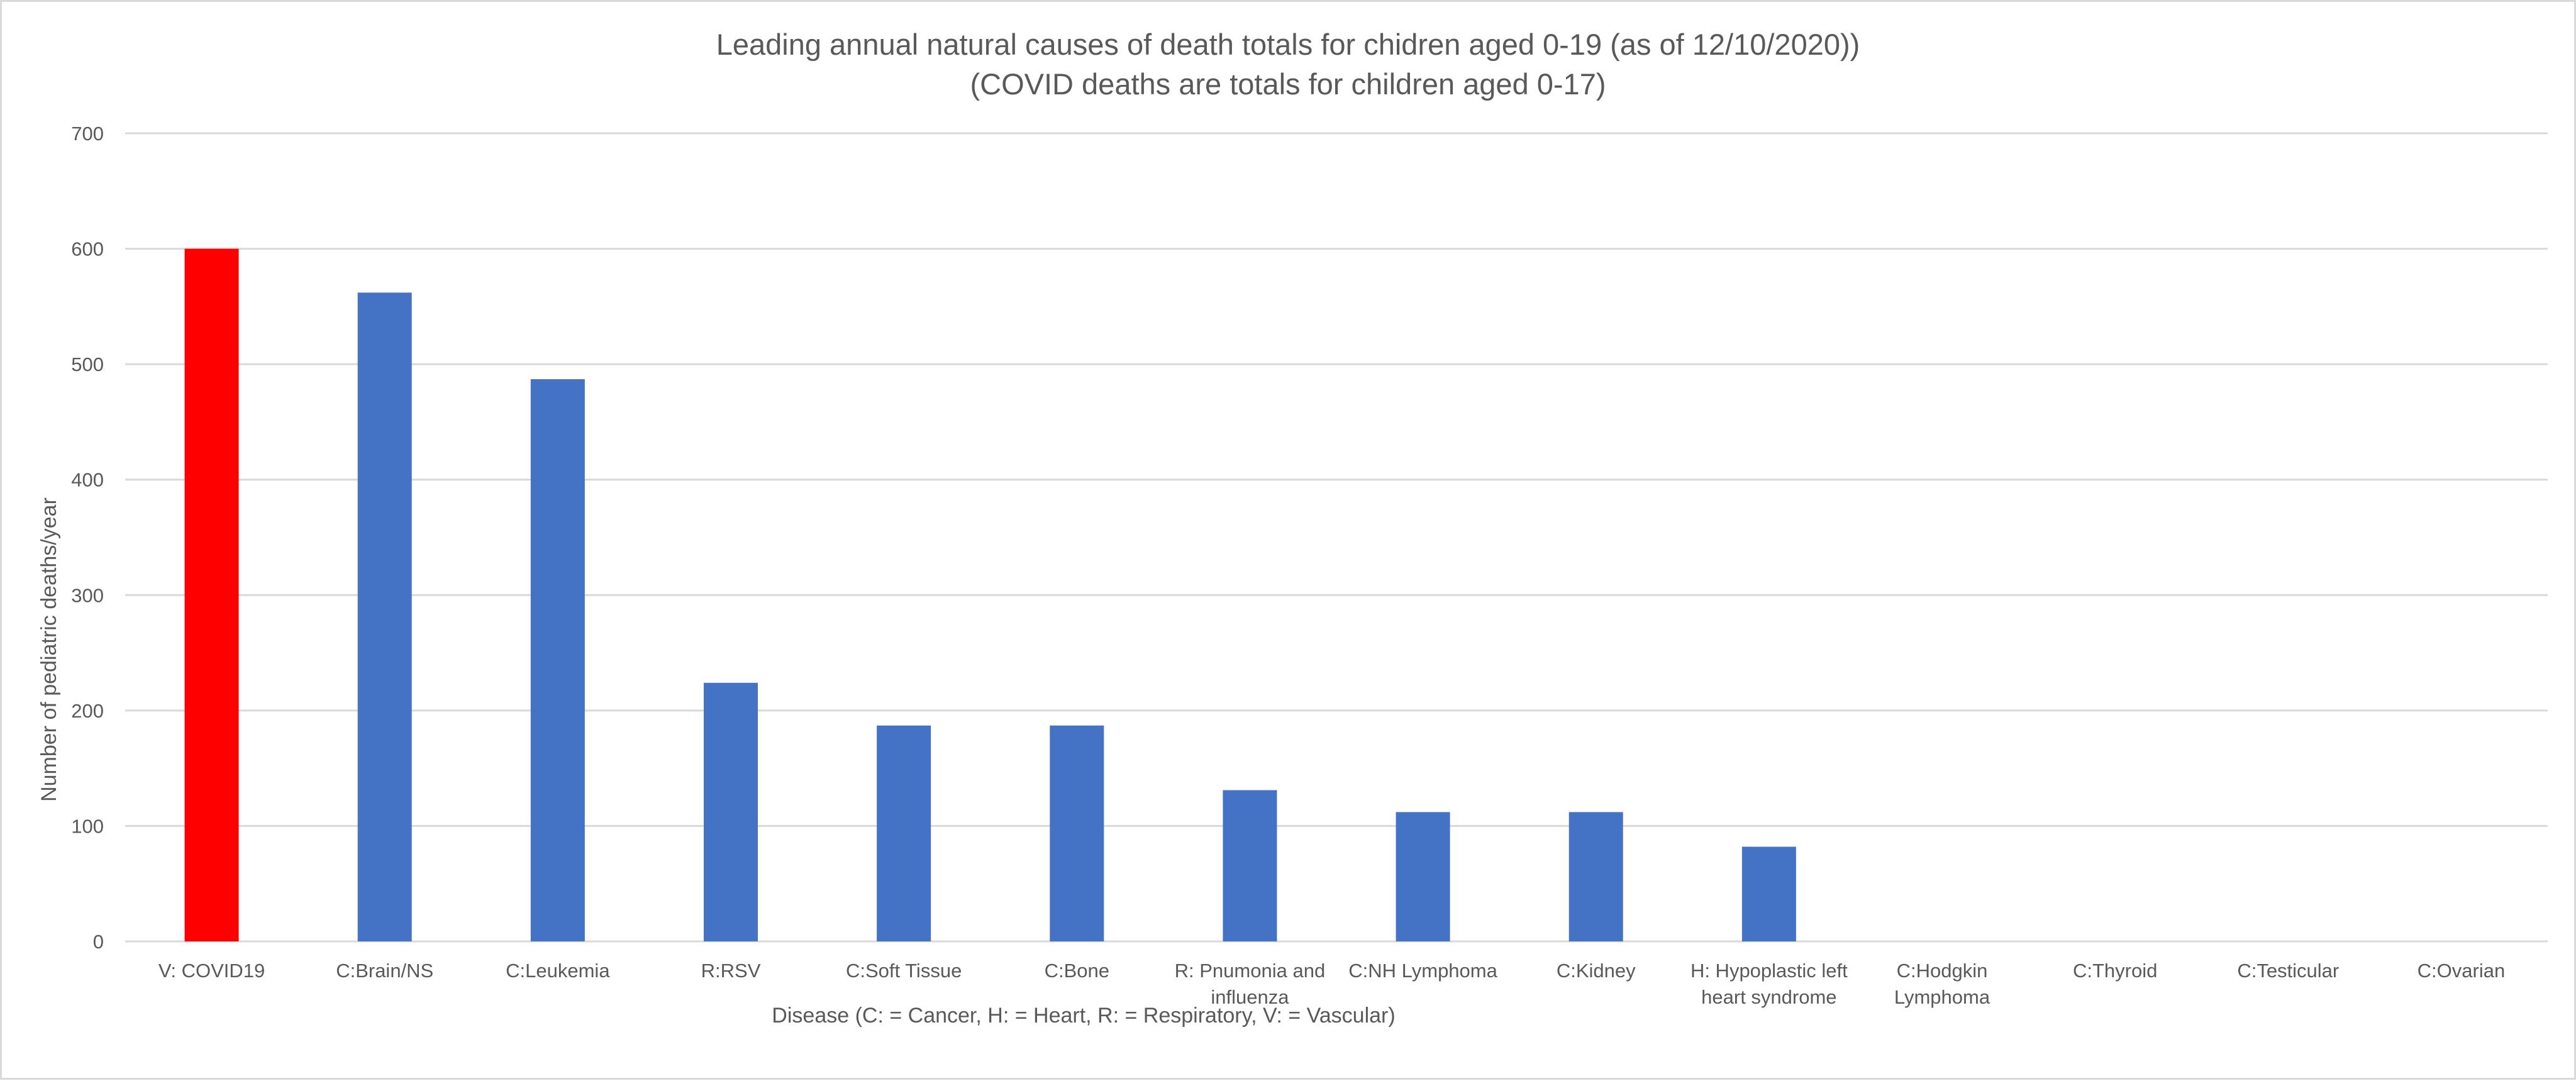 The image size is (2576, 1081). I want to click on x-category-label: R:RSV, so click(731, 971).